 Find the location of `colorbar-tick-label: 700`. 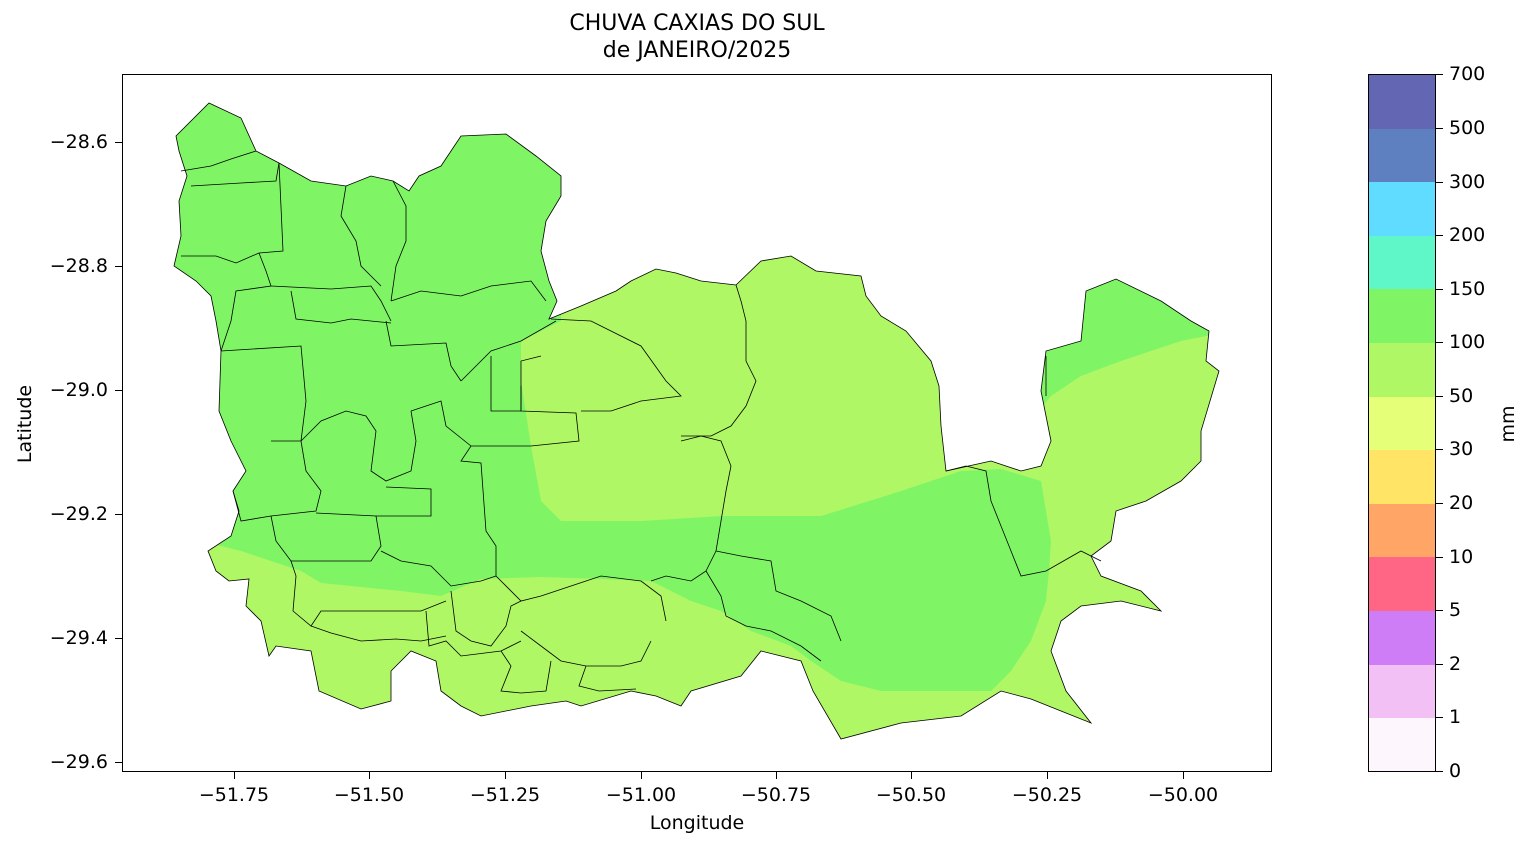

colorbar-tick-label: 700 is located at coordinates (1467, 74).